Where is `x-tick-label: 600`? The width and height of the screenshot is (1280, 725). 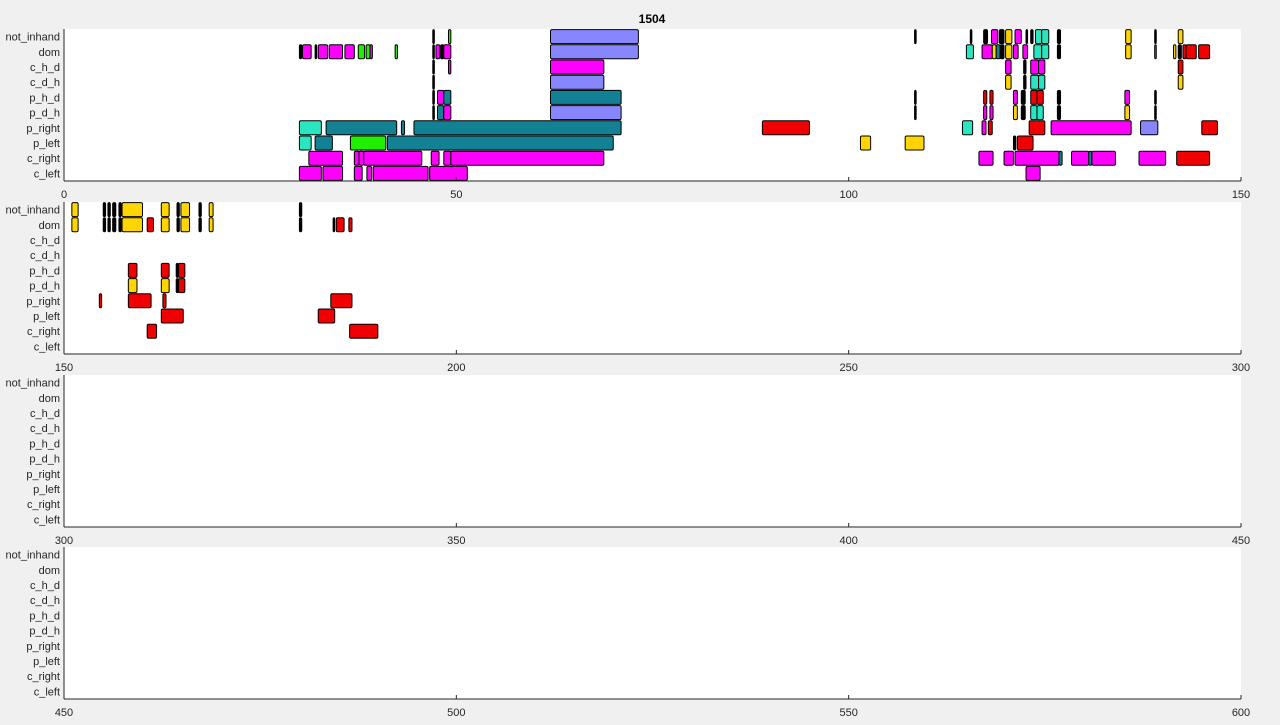 x-tick-label: 600 is located at coordinates (1241, 713).